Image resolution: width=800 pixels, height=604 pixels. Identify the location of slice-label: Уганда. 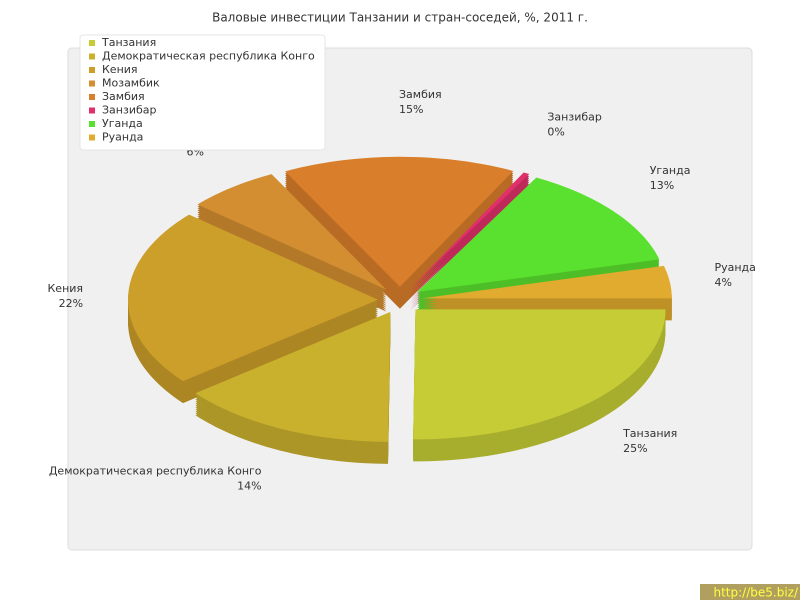
(670, 170).